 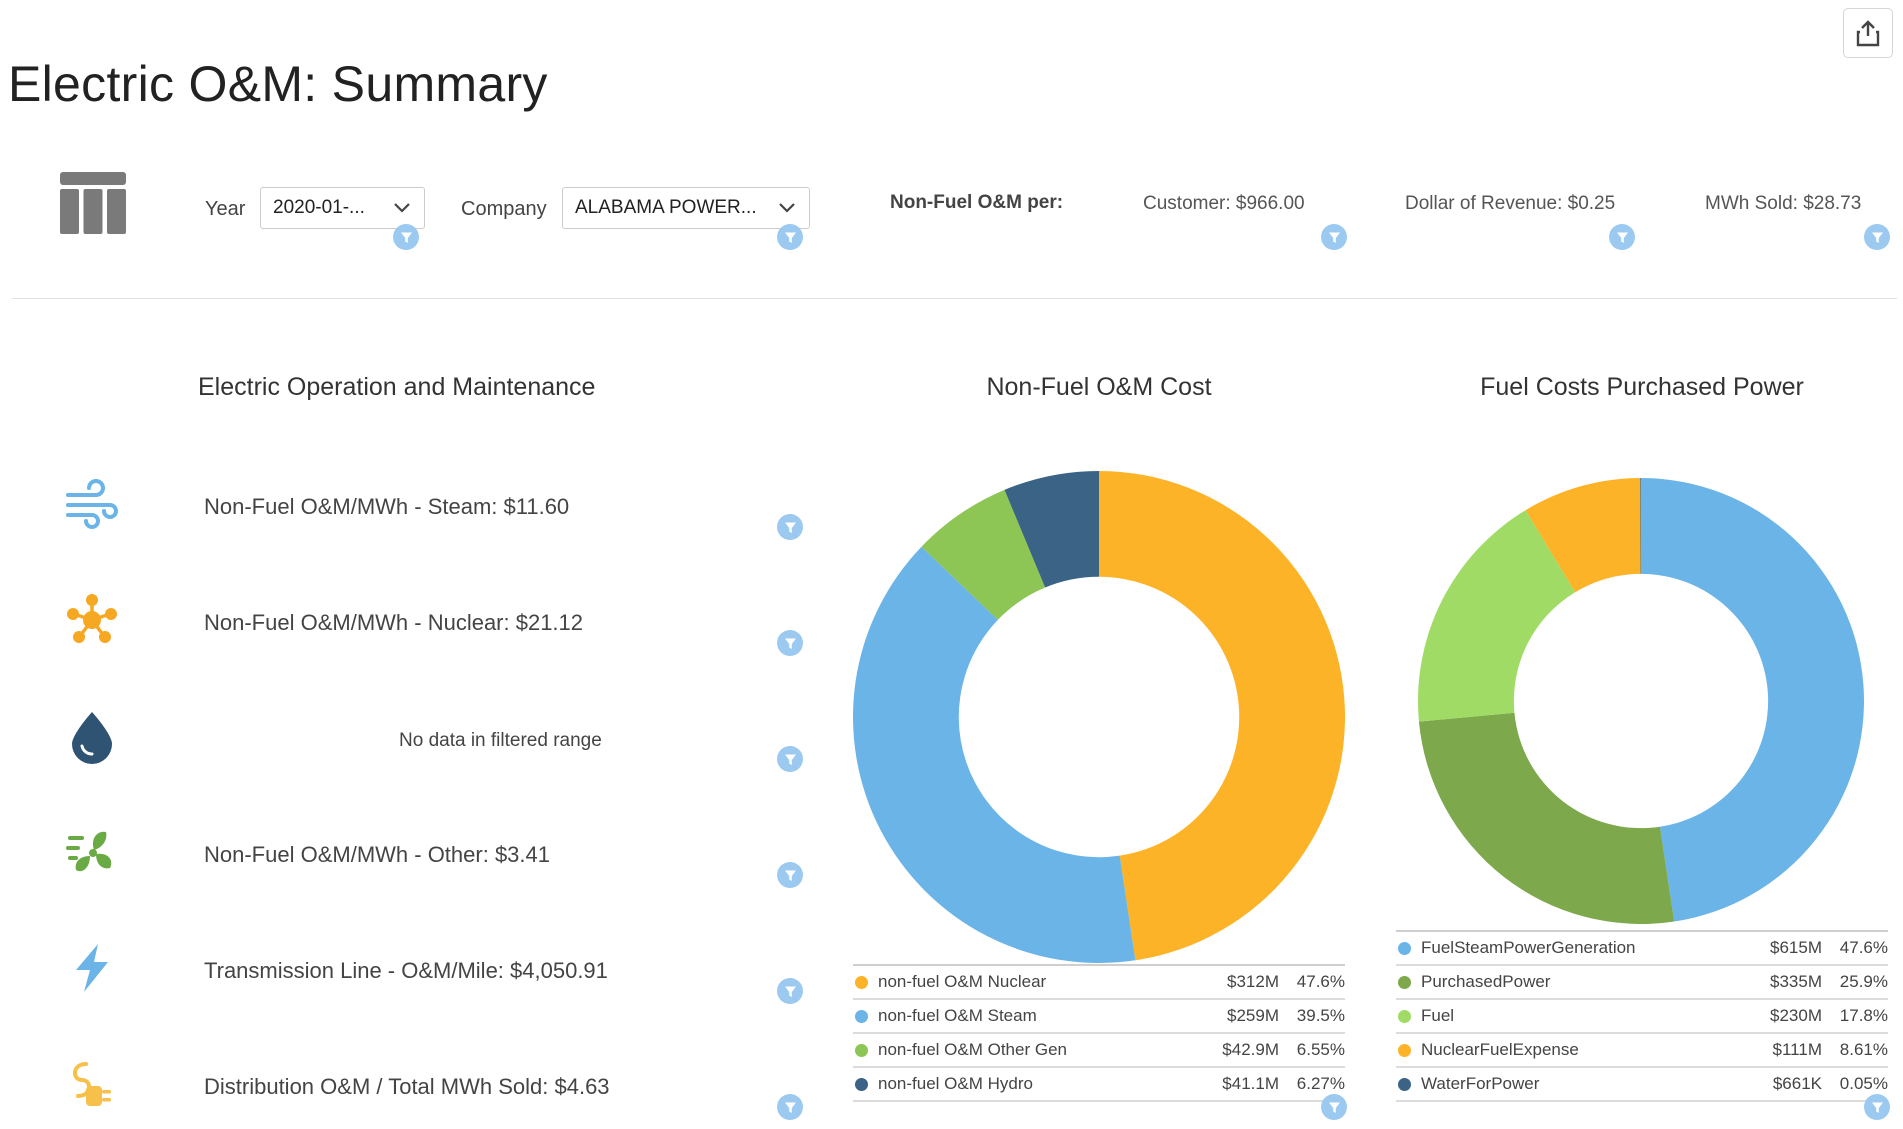 What do you see at coordinates (1253, 1015) in the screenshot?
I see `legend-amount: $259M` at bounding box center [1253, 1015].